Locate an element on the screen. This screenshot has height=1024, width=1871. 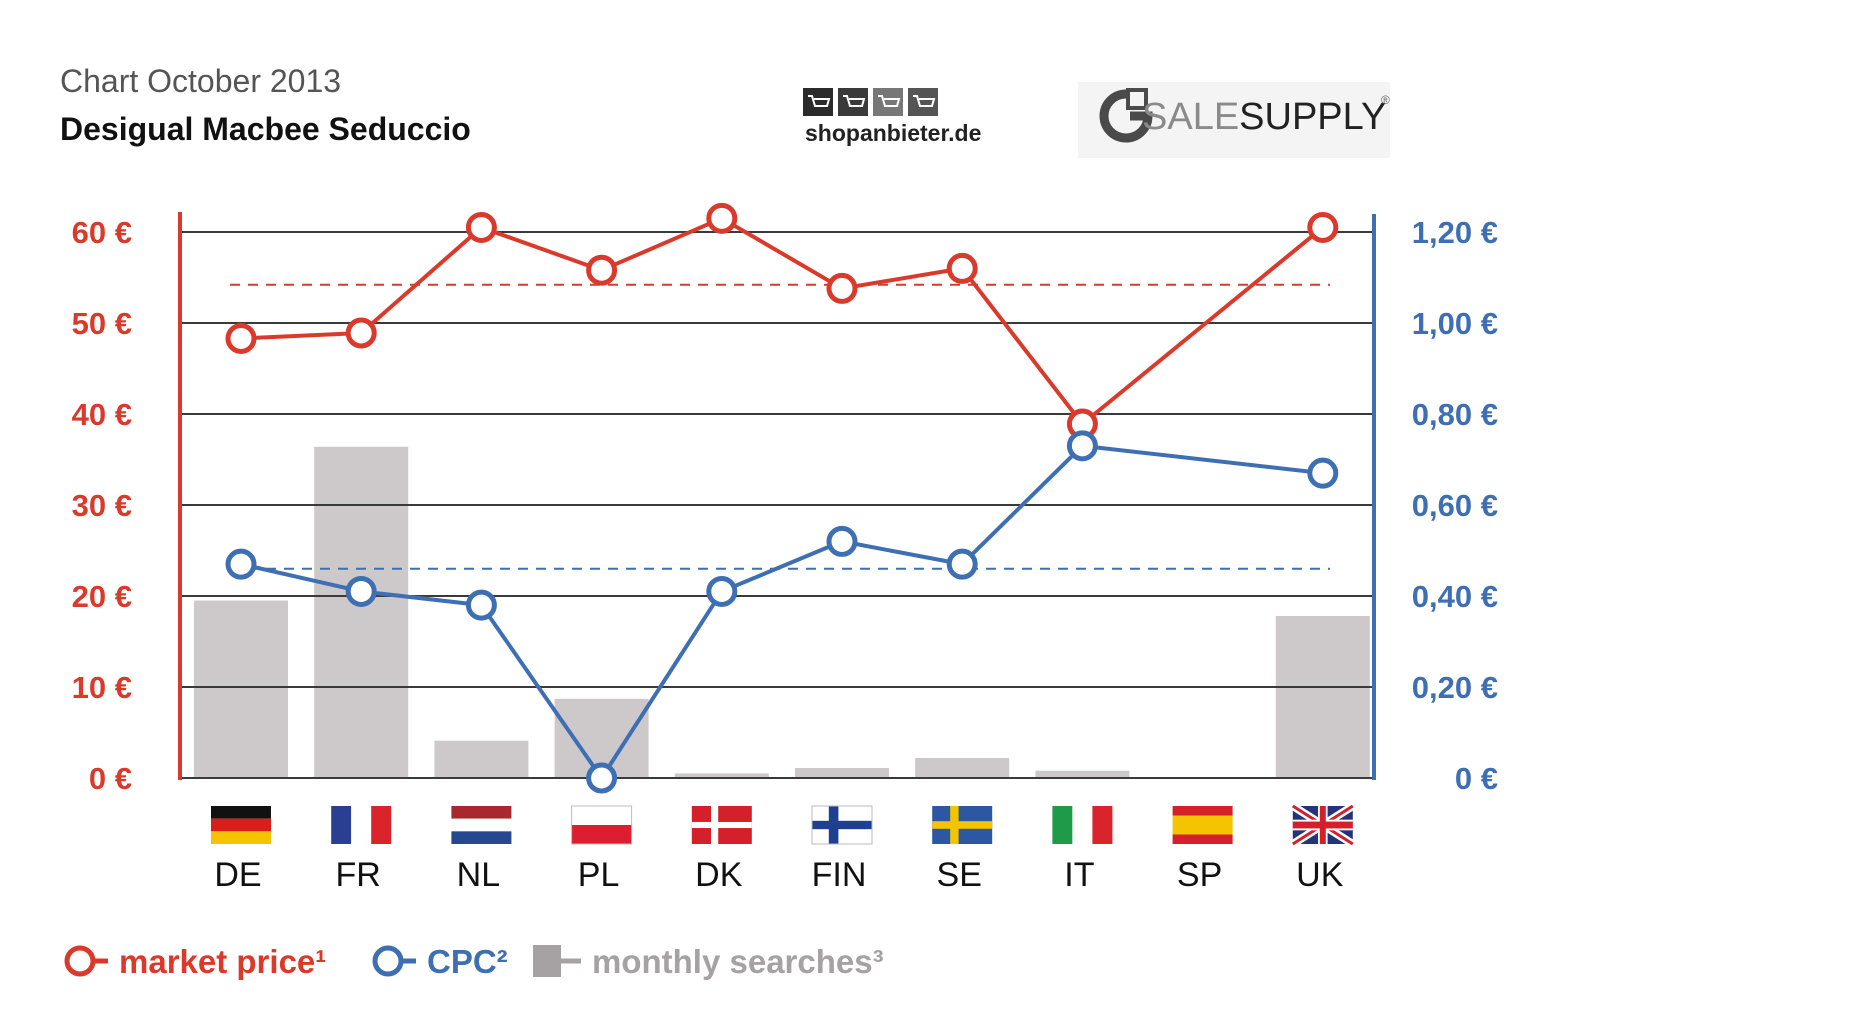
country-label-de: DE is located at coordinates (237, 875).